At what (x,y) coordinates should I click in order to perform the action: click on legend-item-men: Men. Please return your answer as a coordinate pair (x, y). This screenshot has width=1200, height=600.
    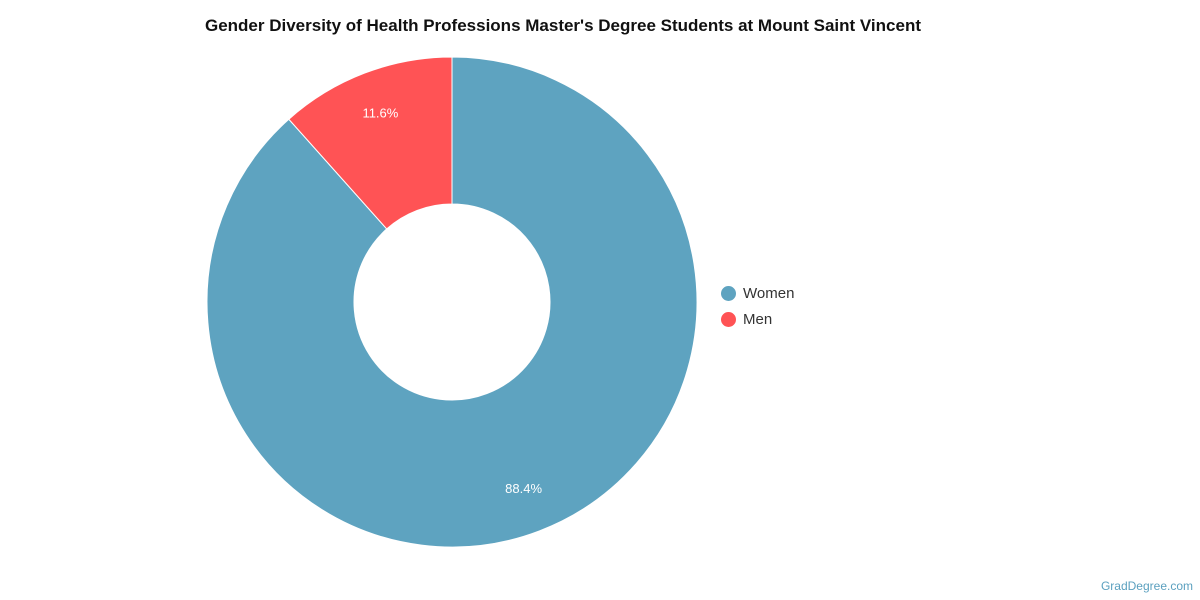
    Looking at the image, I should click on (757, 319).